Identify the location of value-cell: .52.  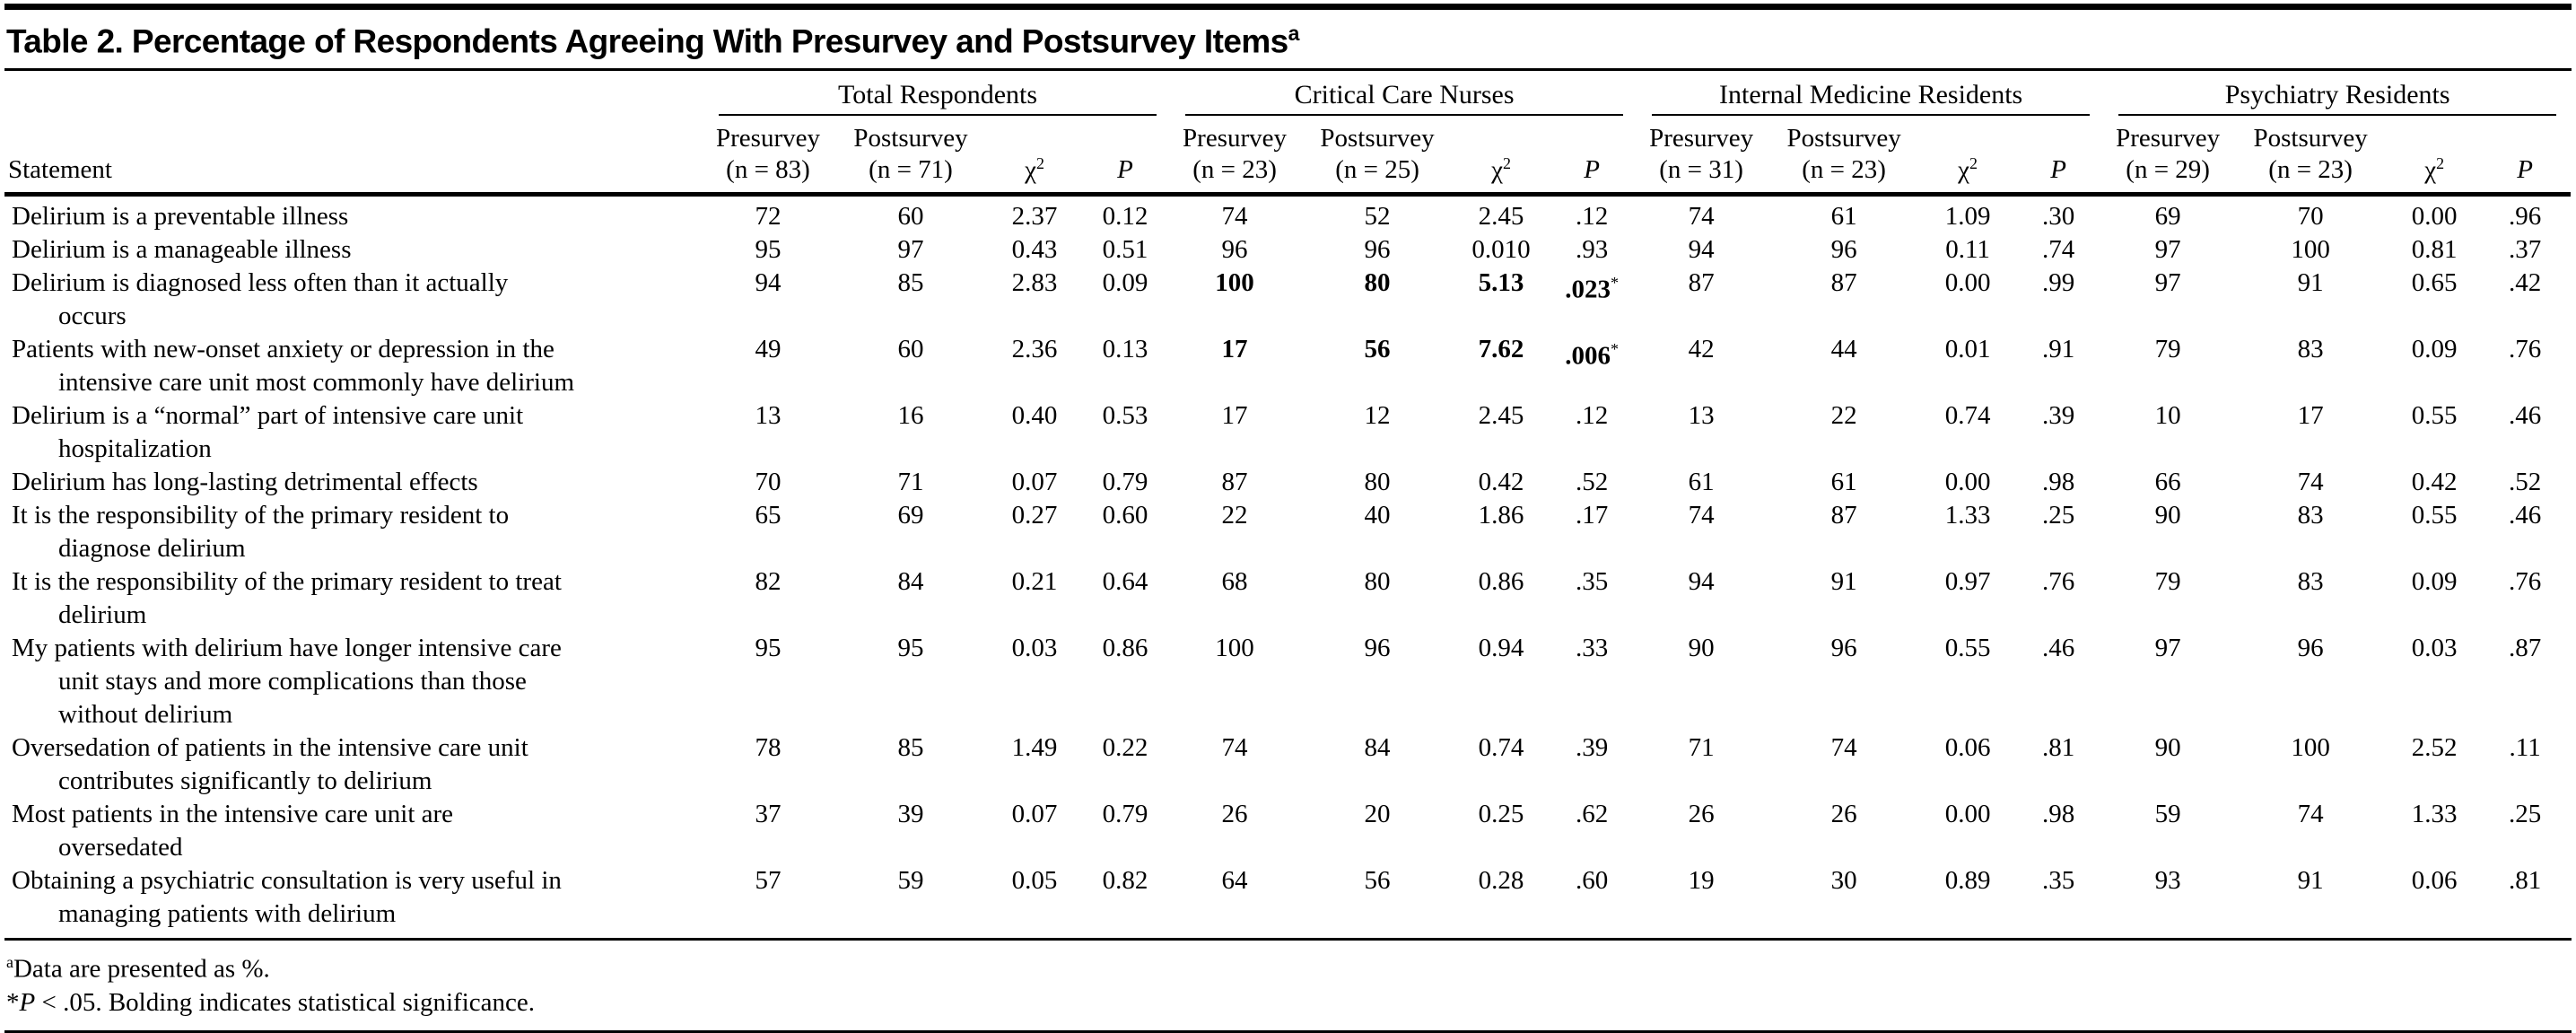
(2526, 482).